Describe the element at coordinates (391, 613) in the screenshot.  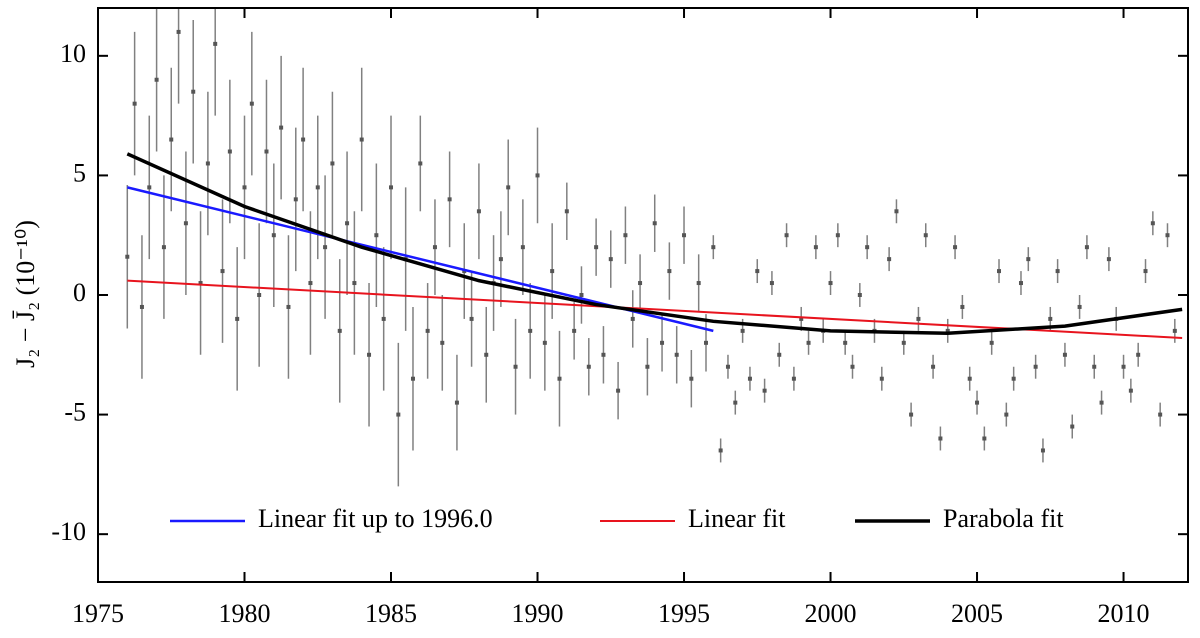
I see `x-tick-label: 1985` at that location.